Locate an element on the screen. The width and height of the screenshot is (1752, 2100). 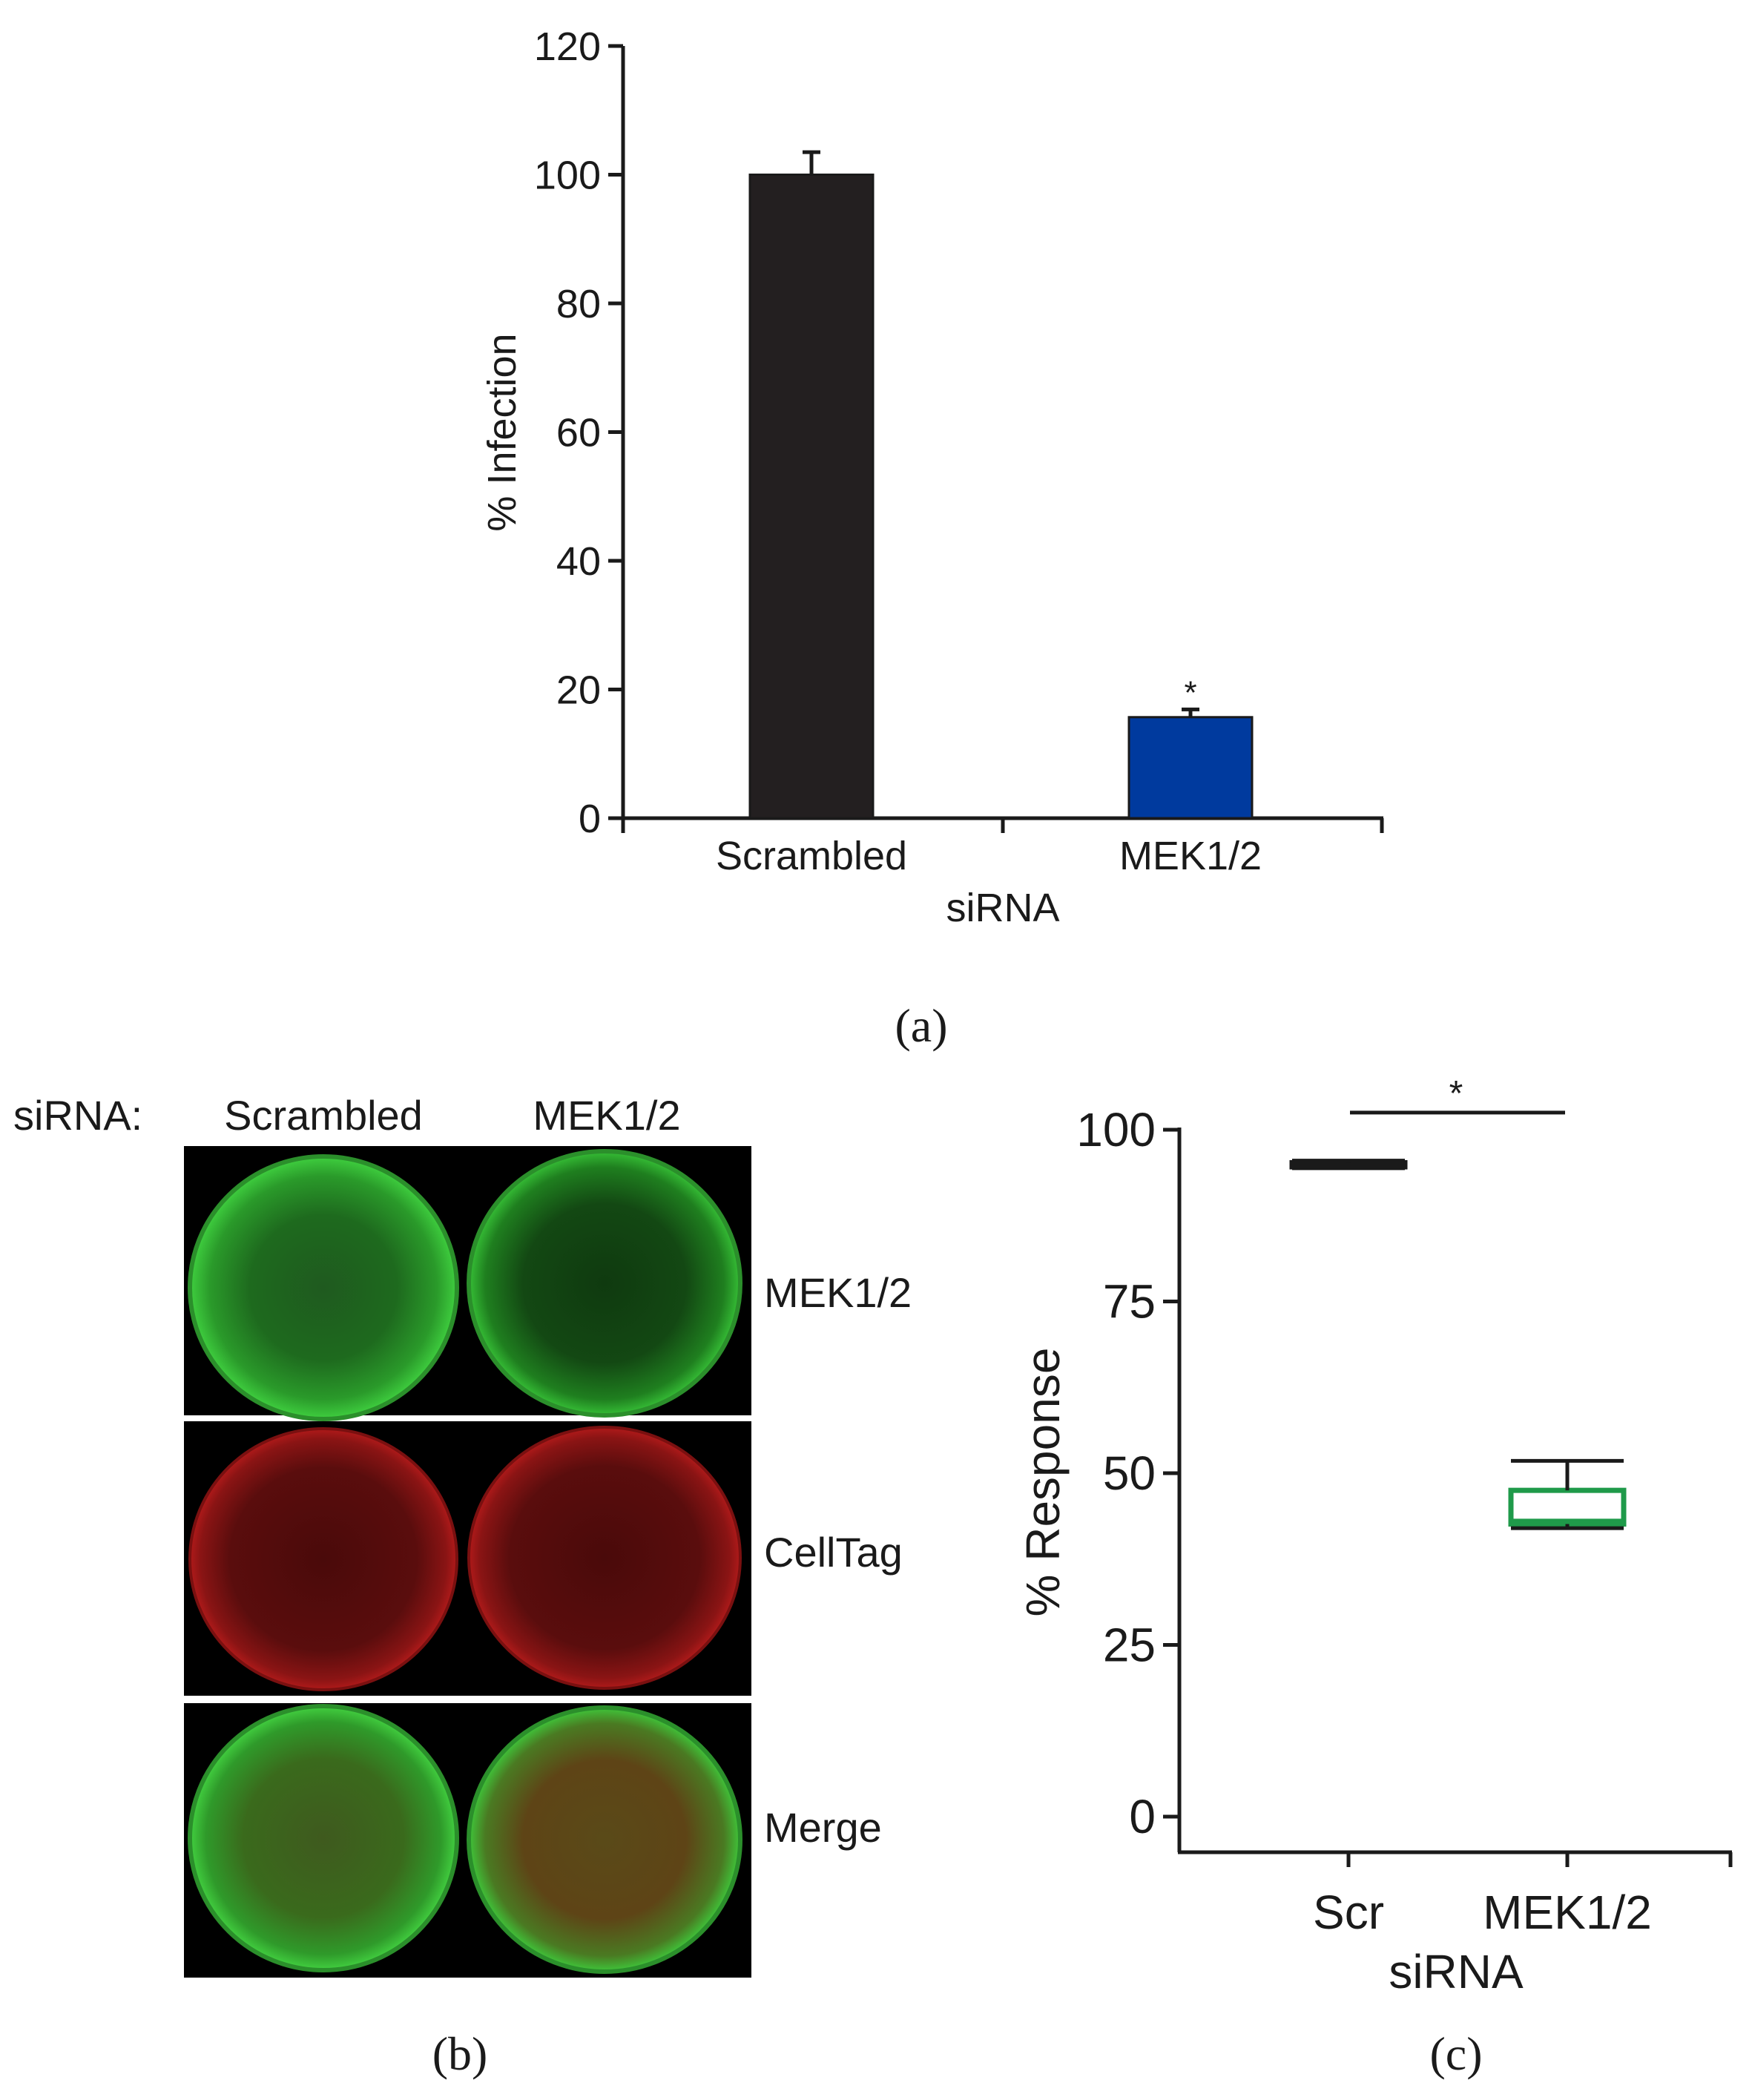
y-tick-label: 50 is located at coordinates (1130, 1473).